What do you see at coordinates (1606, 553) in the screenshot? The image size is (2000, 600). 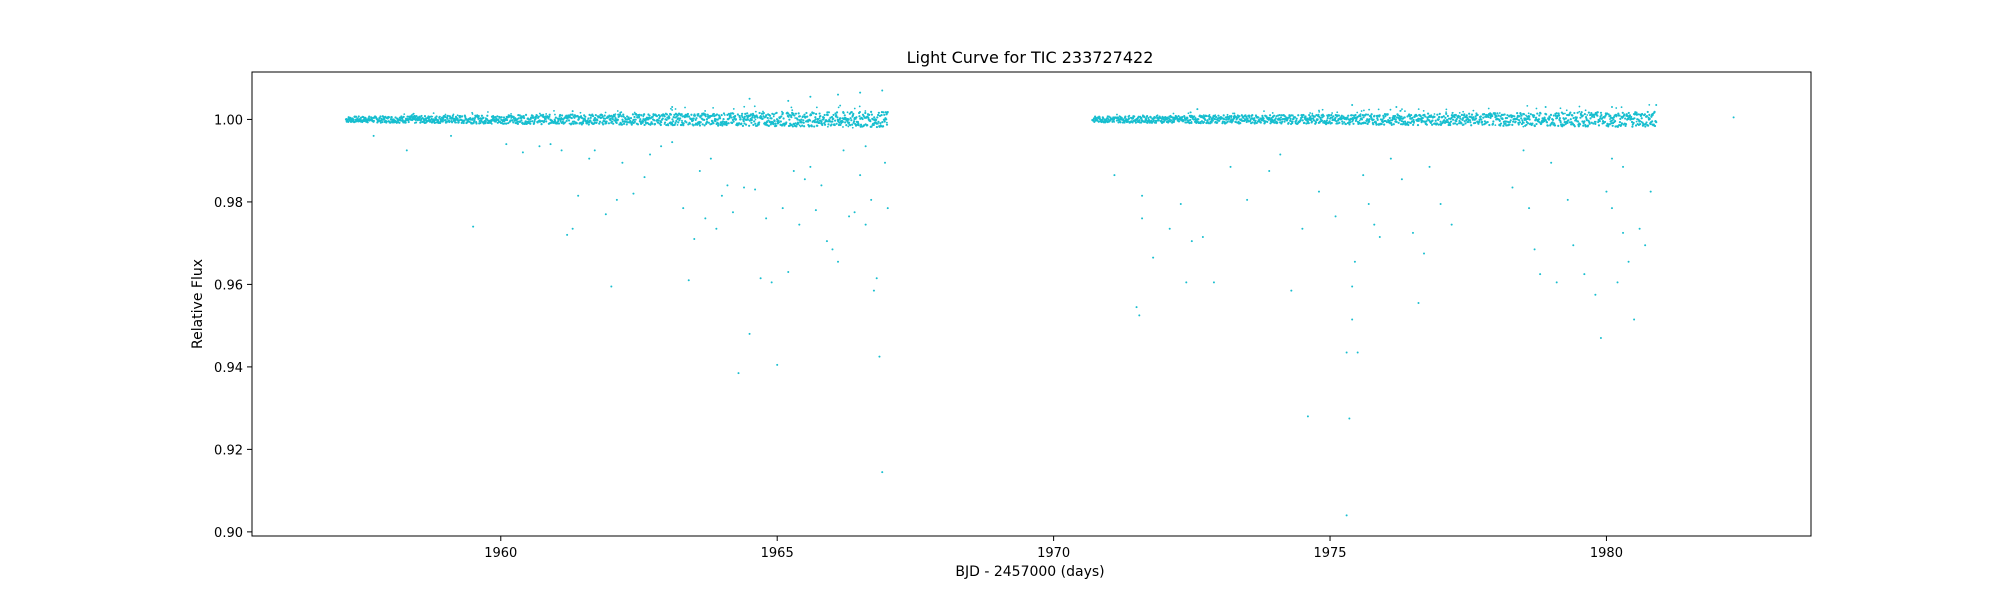 I see `x-tick-label: 1980` at bounding box center [1606, 553].